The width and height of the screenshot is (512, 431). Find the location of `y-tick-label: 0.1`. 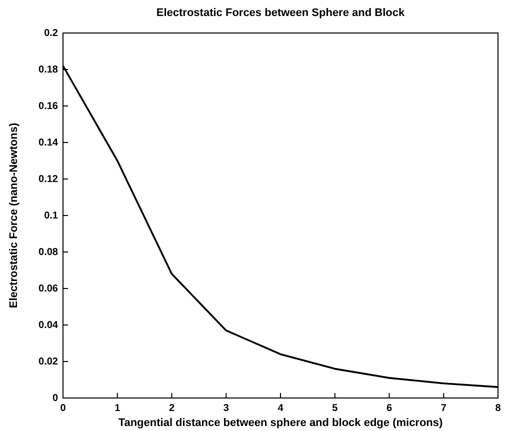

y-tick-label: 0.1 is located at coordinates (51, 216).